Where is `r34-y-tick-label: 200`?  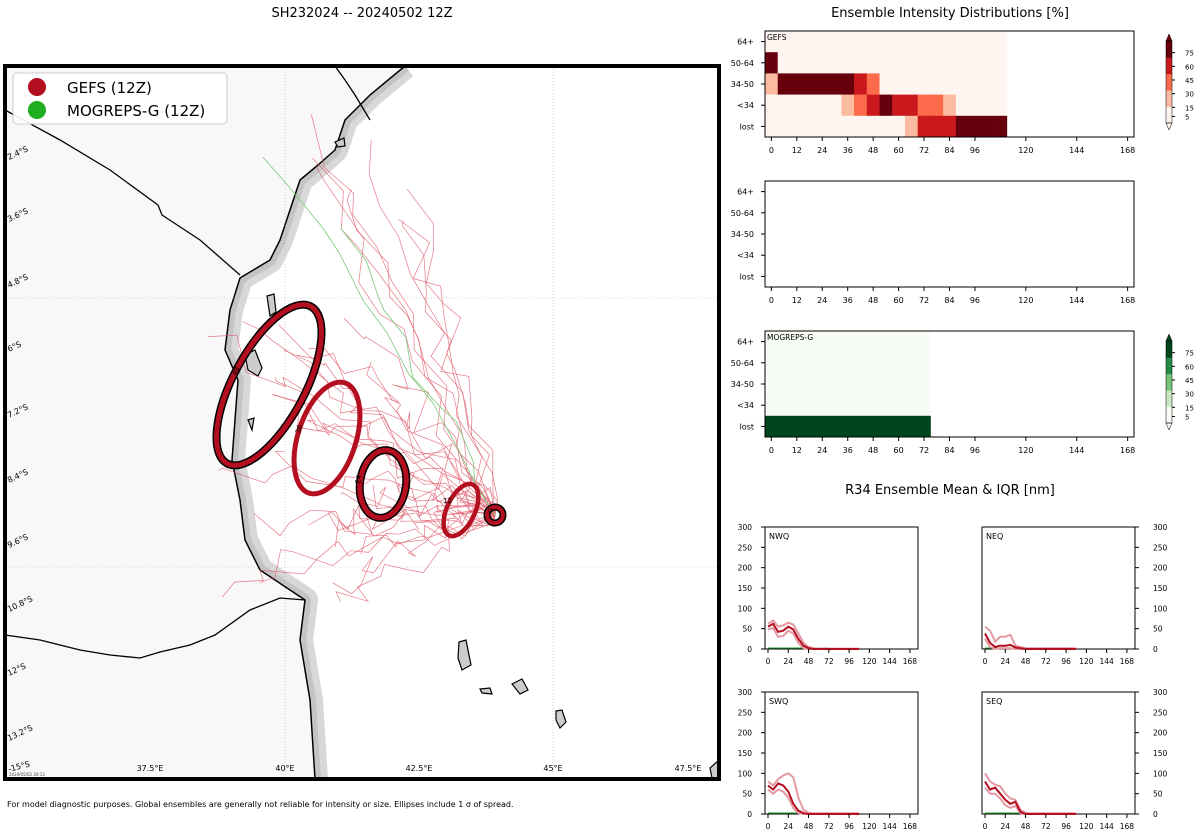 r34-y-tick-label: 200 is located at coordinates (745, 568).